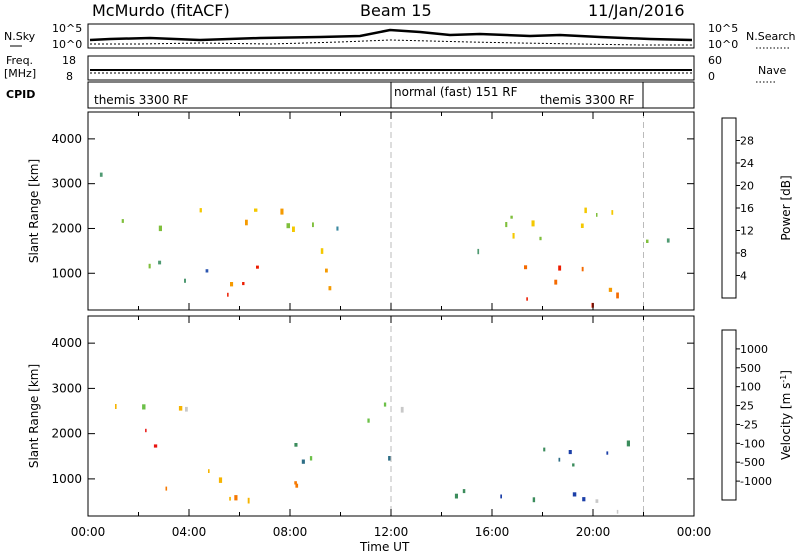 Image resolution: width=800 pixels, height=554 pixels. Describe the element at coordinates (67, 28) in the screenshot. I see `nsky-tick-high: 10^5` at that location.